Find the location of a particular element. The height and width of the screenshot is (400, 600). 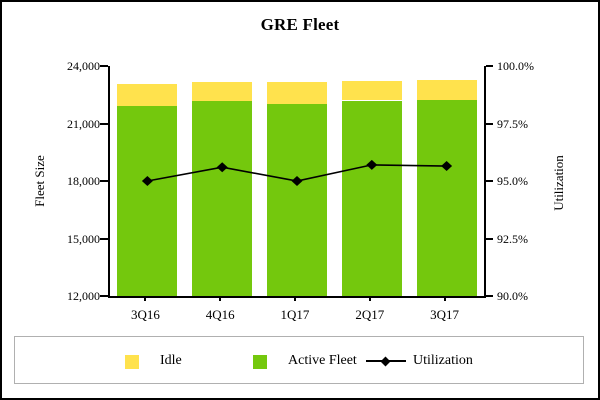

right-axis-tick-label: 100.0% is located at coordinates (515, 66).